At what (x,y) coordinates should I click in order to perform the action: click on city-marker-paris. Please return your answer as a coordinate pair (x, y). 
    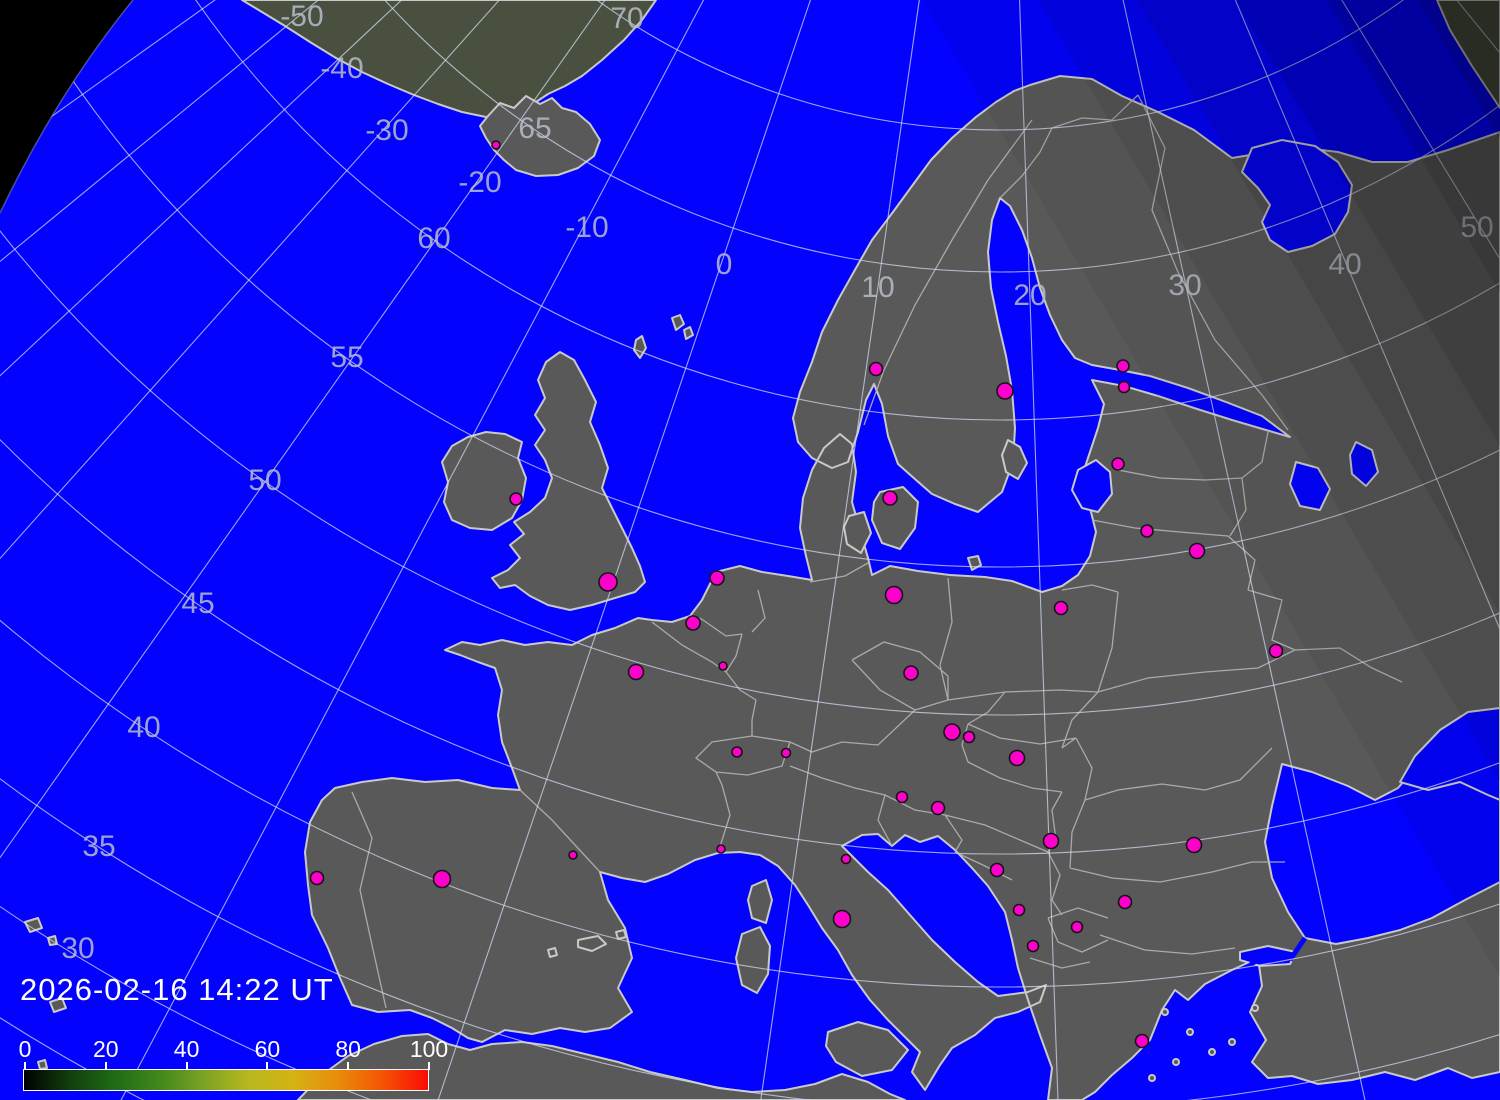
    Looking at the image, I should click on (636, 672).